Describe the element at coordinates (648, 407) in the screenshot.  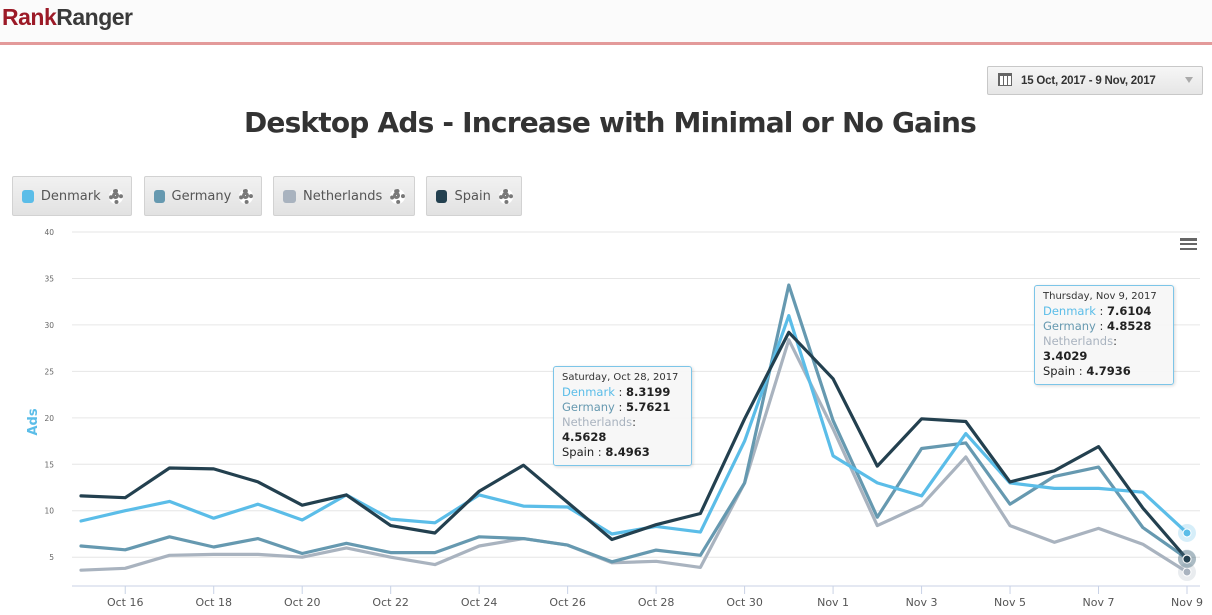
I see `tooltip-value: 5.7621` at that location.